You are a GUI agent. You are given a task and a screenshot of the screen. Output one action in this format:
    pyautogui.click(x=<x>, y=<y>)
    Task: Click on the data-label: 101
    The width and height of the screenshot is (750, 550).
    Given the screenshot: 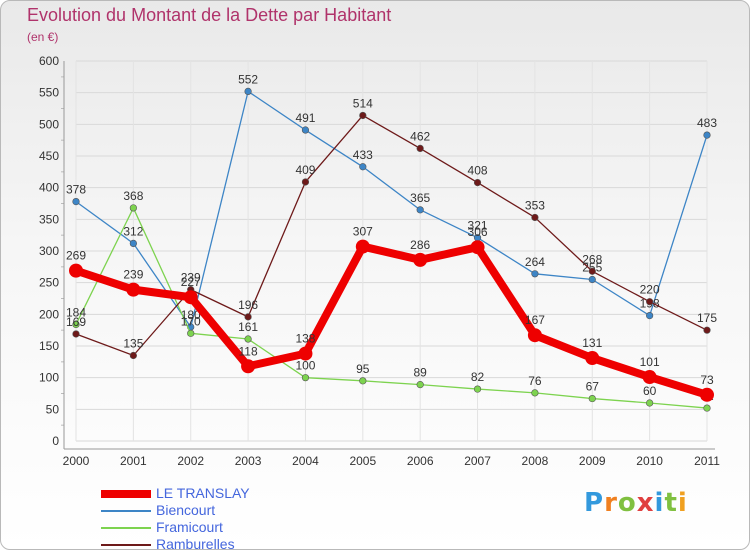 What is the action you would take?
    pyautogui.click(x=650, y=362)
    